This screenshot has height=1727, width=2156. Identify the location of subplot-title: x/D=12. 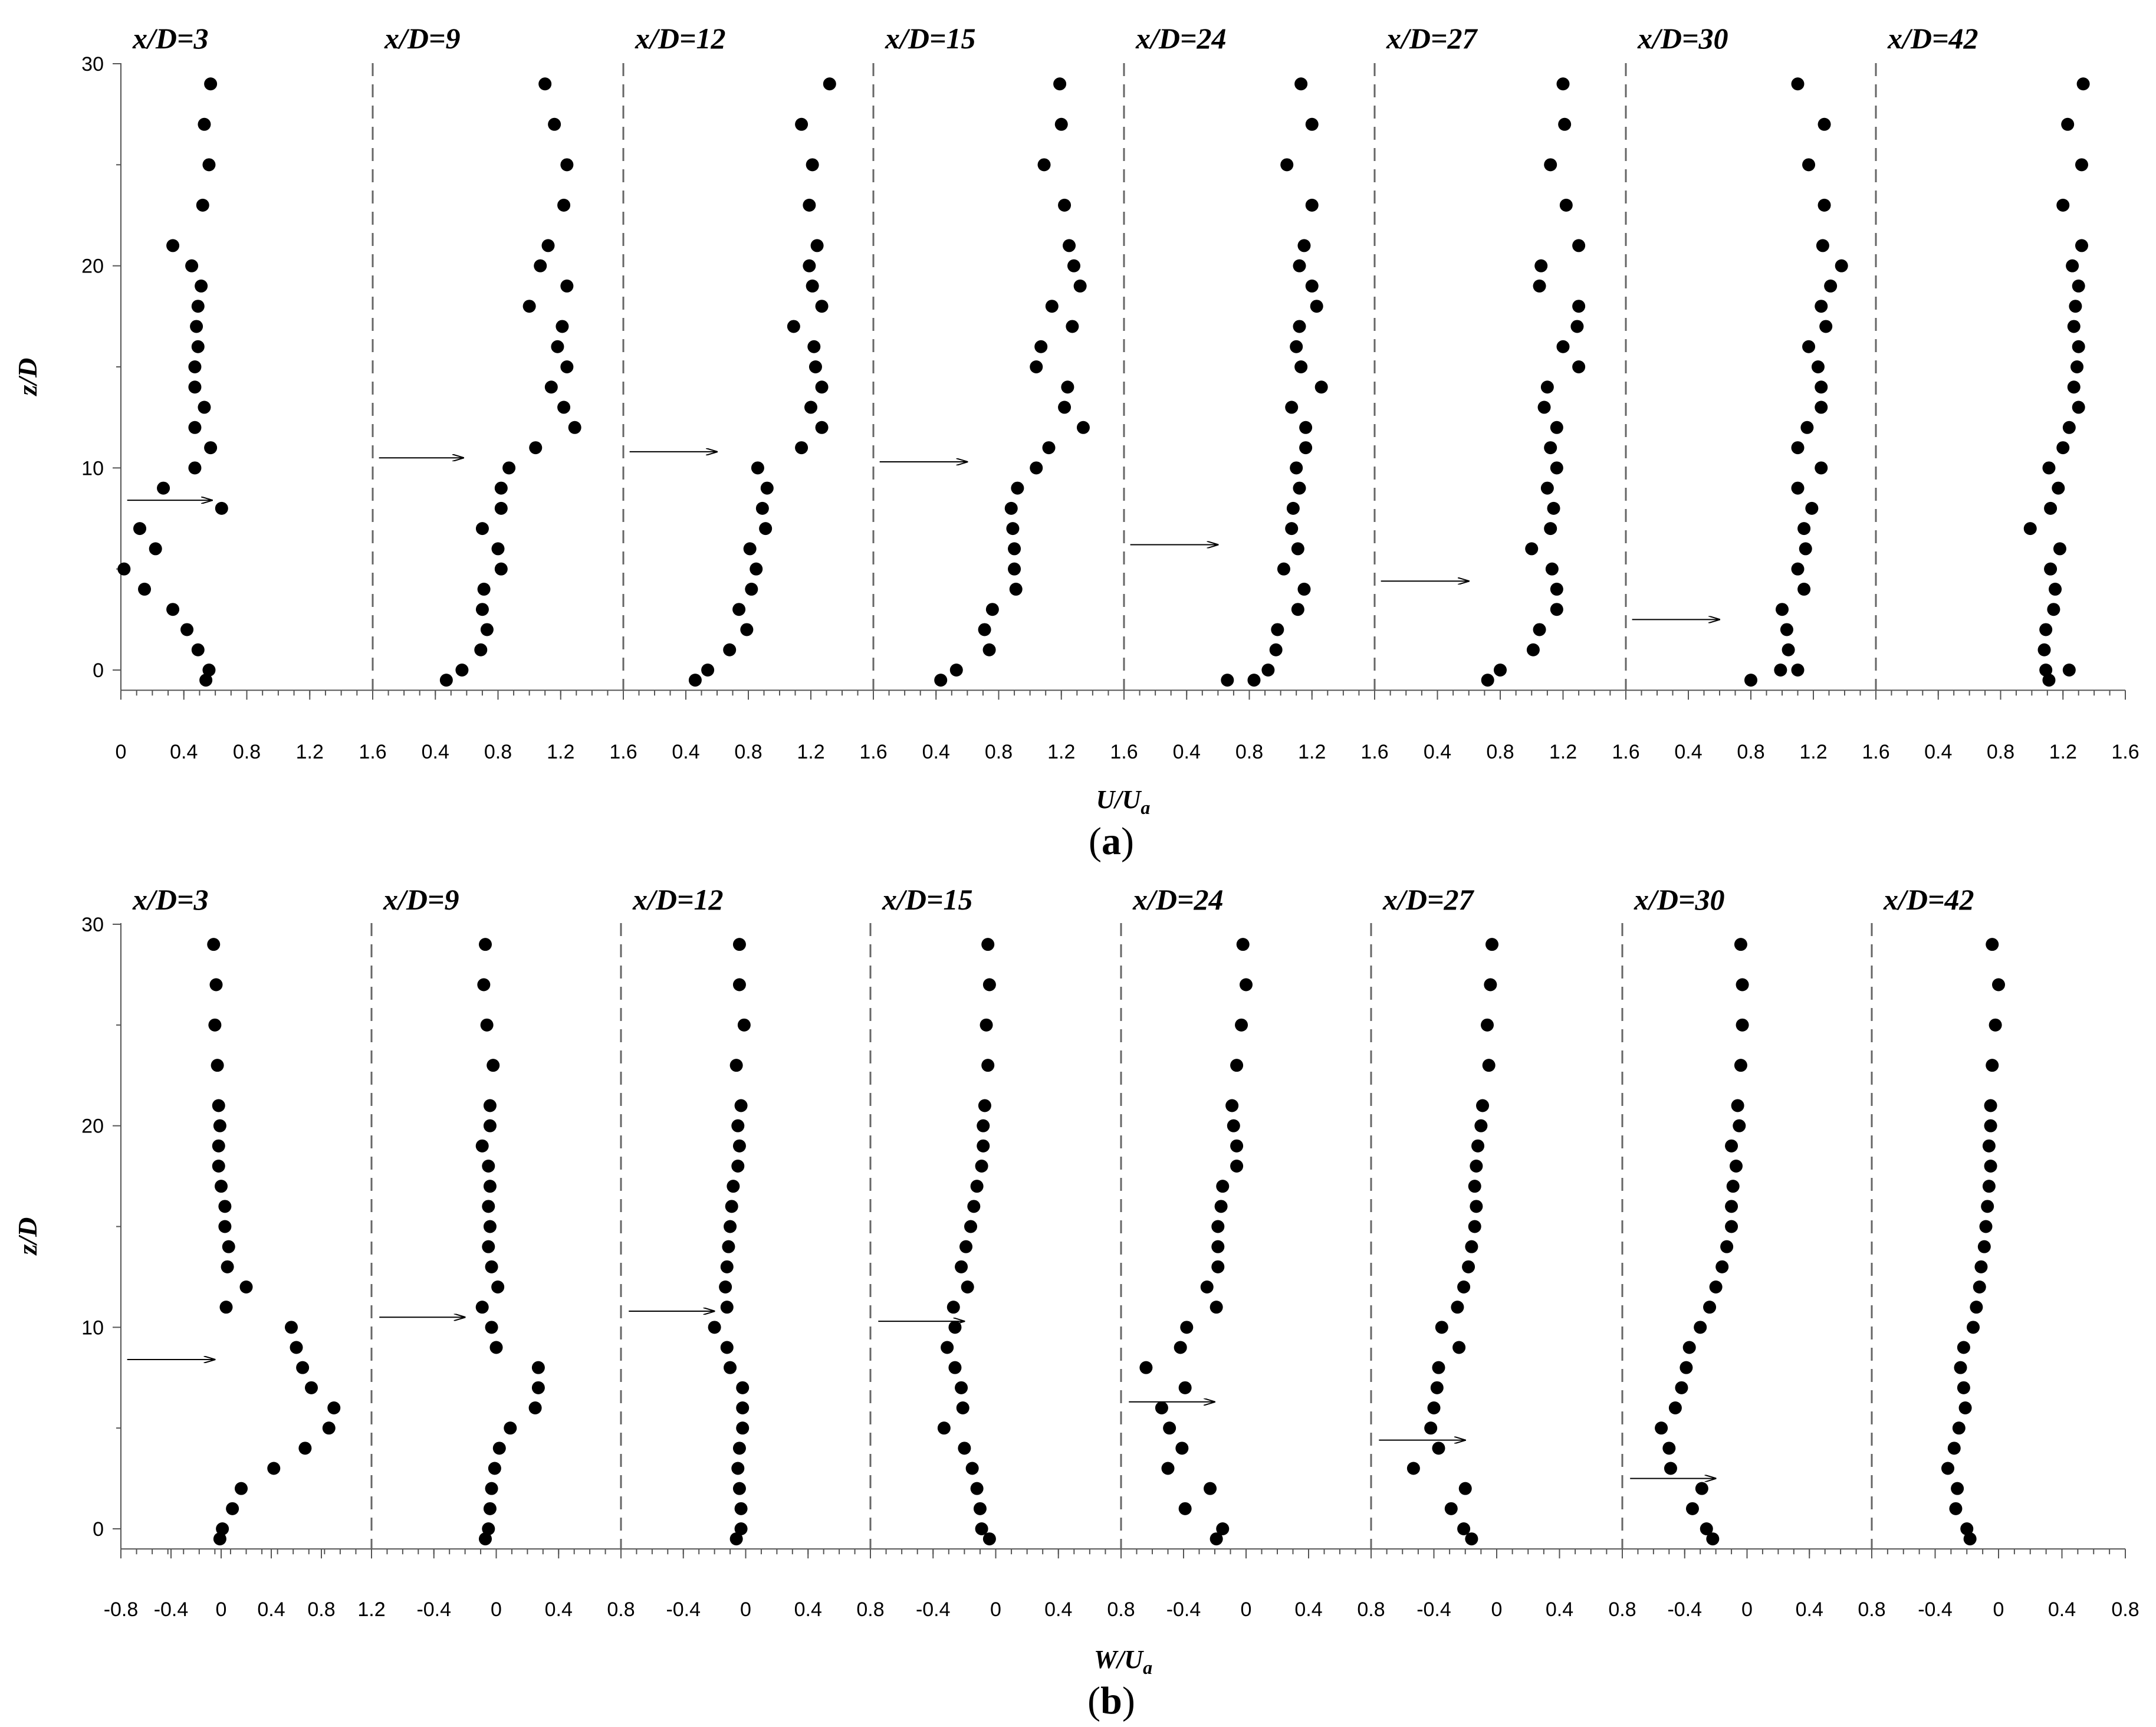
(680, 38).